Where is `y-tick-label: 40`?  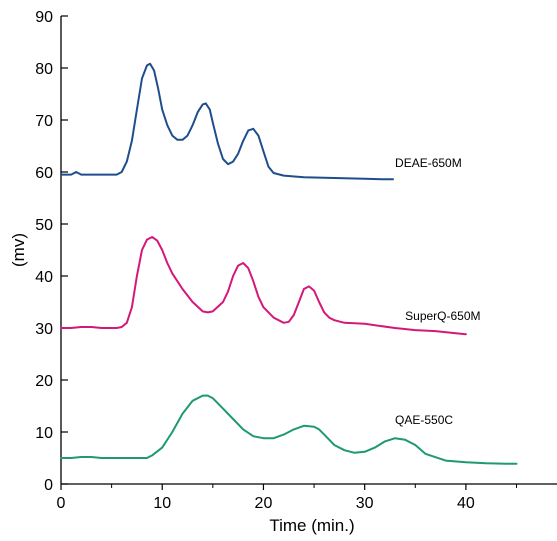 y-tick-label: 40 is located at coordinates (44, 277).